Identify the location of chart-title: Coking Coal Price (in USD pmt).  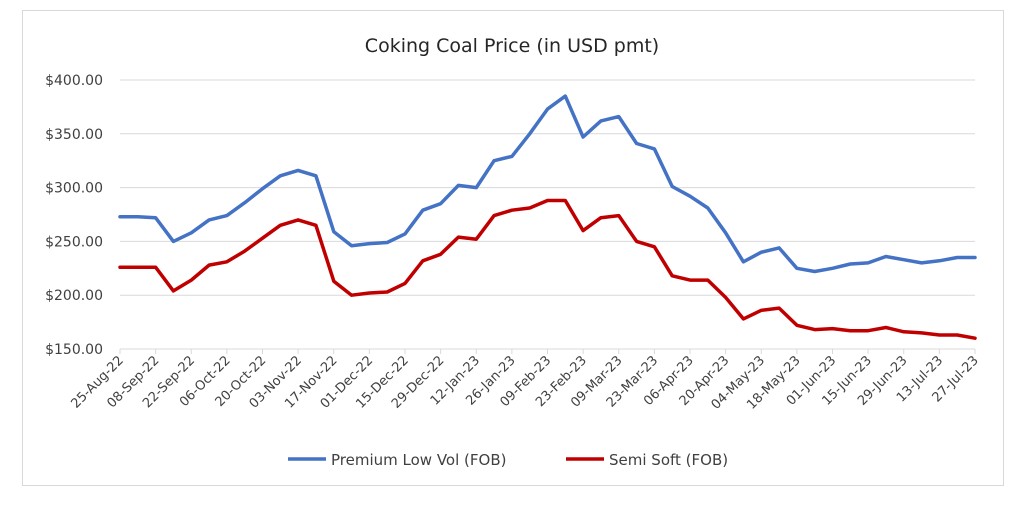
(512, 46).